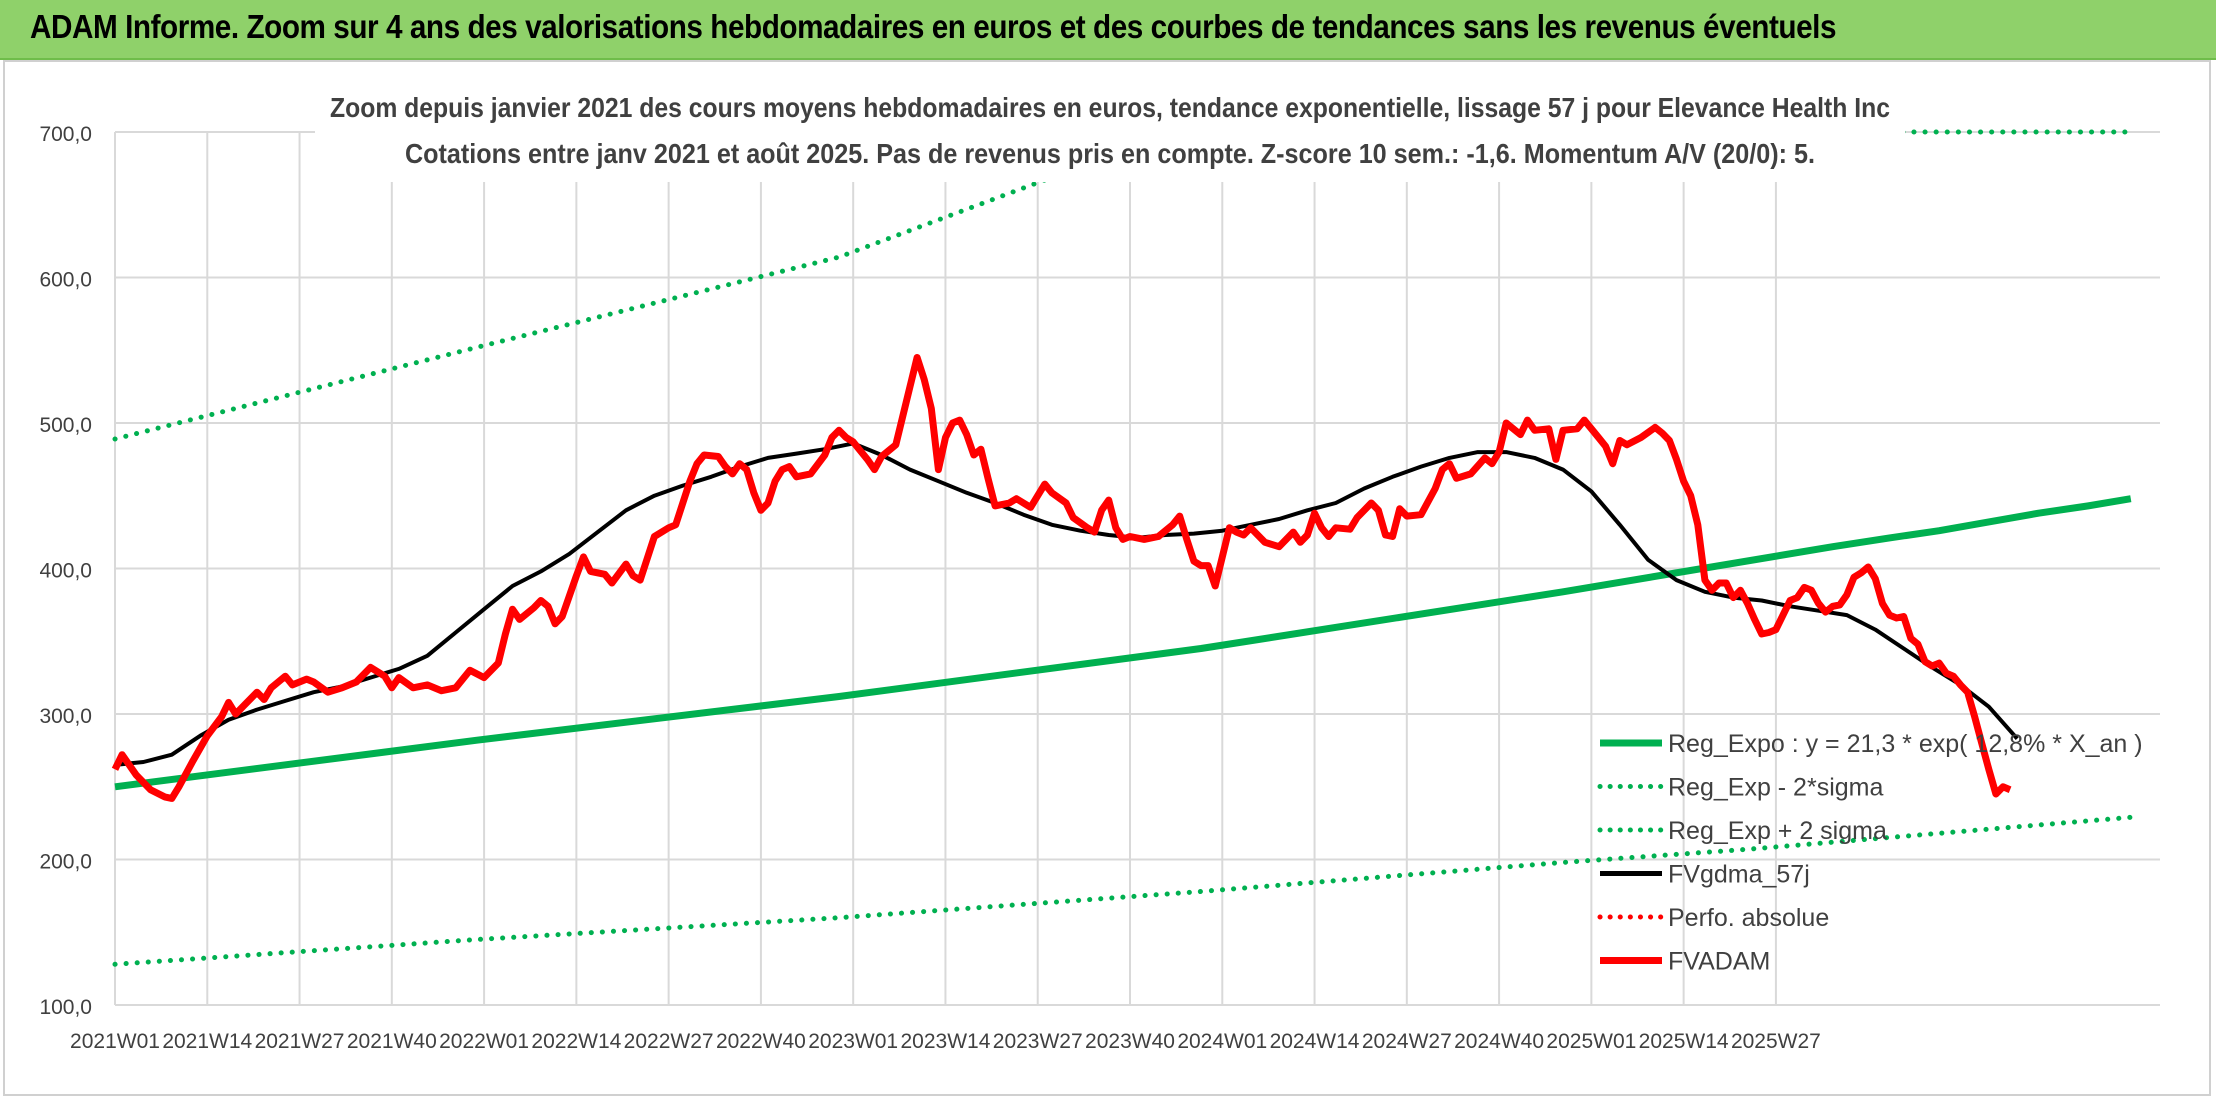 This screenshot has width=2216, height=1102. I want to click on x-tick-label: 2021W40, so click(392, 1041).